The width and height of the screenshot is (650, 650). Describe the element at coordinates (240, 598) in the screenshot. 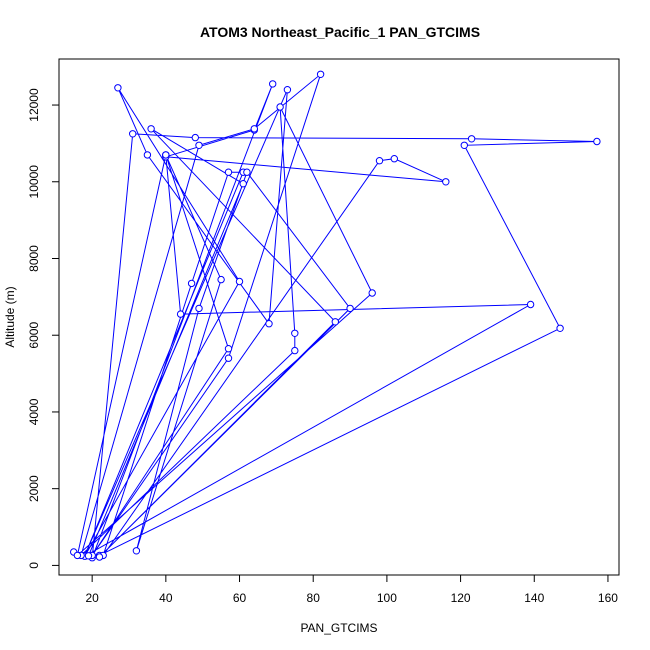

I see `x-tick-label: 60` at that location.